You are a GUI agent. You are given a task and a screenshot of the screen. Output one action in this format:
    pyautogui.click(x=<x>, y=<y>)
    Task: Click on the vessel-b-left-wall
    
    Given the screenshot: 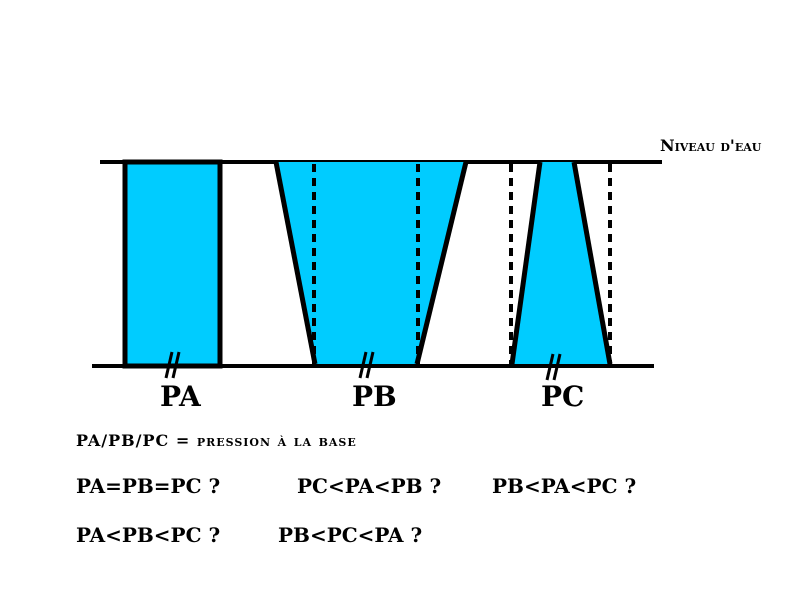 What is the action you would take?
    pyautogui.click(x=295, y=263)
    